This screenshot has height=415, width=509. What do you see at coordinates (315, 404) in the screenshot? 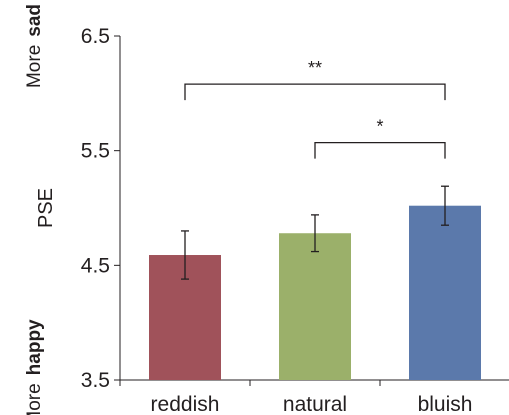
I see `x-category-label-natural: natural` at bounding box center [315, 404].